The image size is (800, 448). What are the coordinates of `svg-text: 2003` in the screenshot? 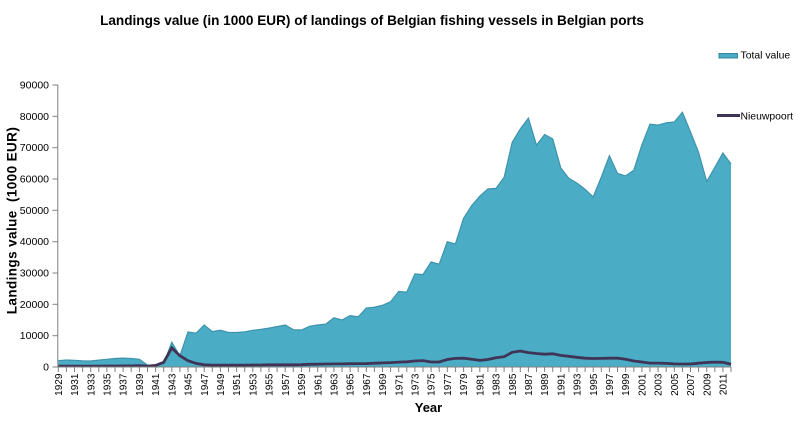 It's located at (659, 384).